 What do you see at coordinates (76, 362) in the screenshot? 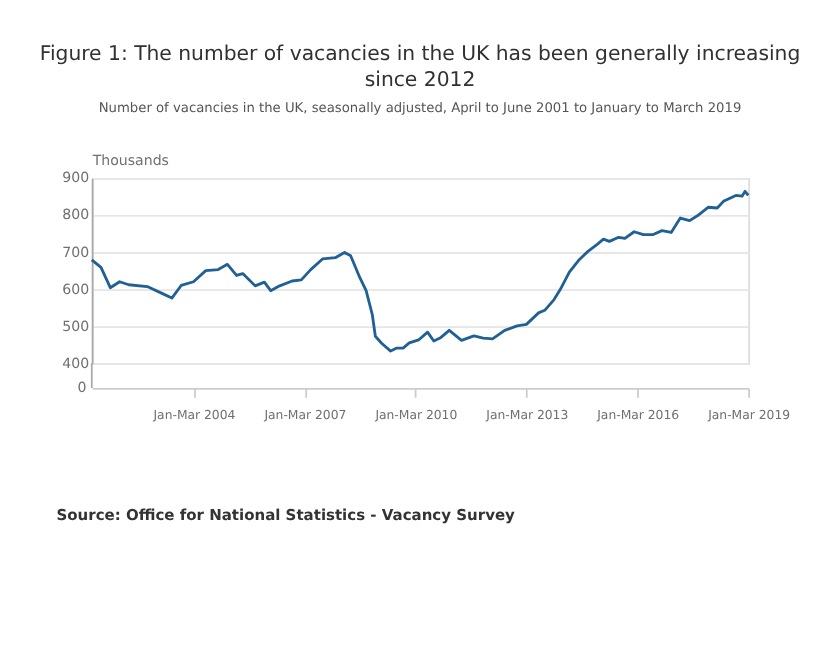
I see `y-tick-label: 400` at bounding box center [76, 362].